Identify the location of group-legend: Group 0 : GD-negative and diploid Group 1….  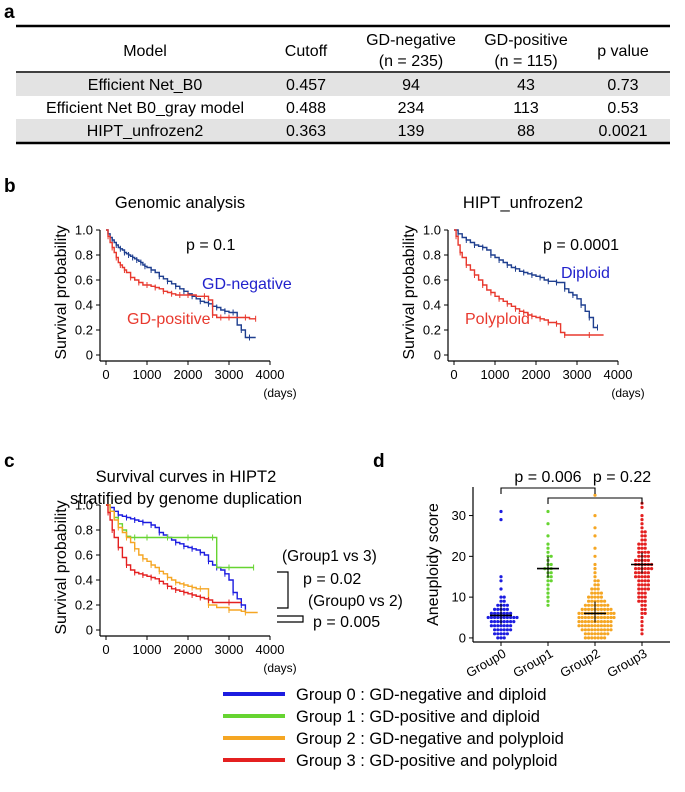
(393, 728).